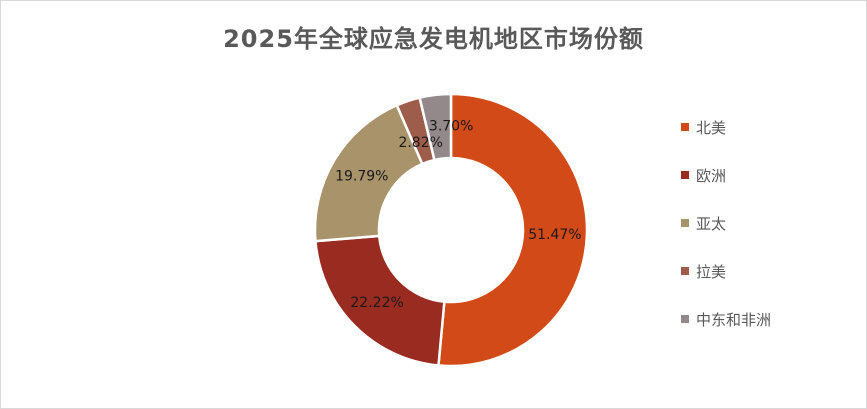 This screenshot has width=867, height=409. I want to click on legend-label: 中东和非洲, so click(734, 319).